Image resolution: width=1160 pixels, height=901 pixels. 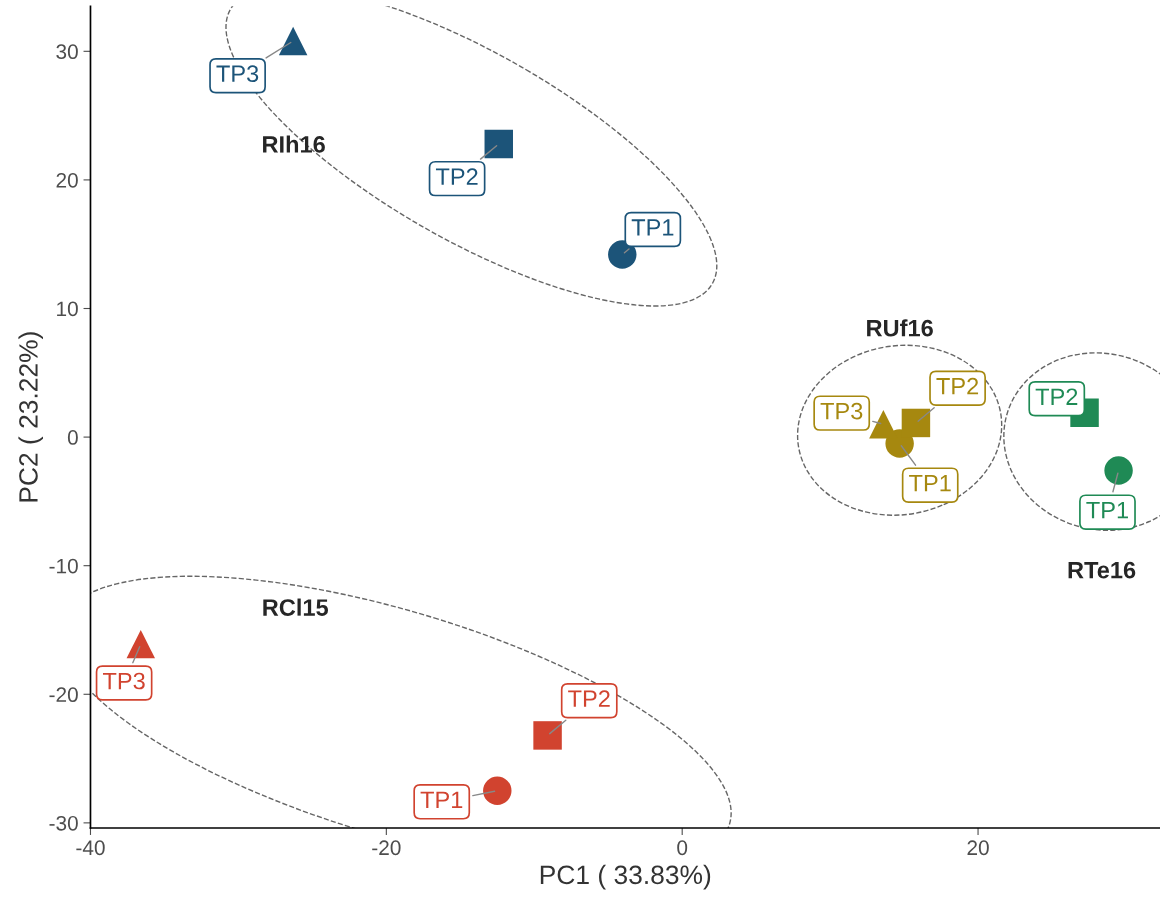 I want to click on annotation: RCl15, so click(x=296, y=607).